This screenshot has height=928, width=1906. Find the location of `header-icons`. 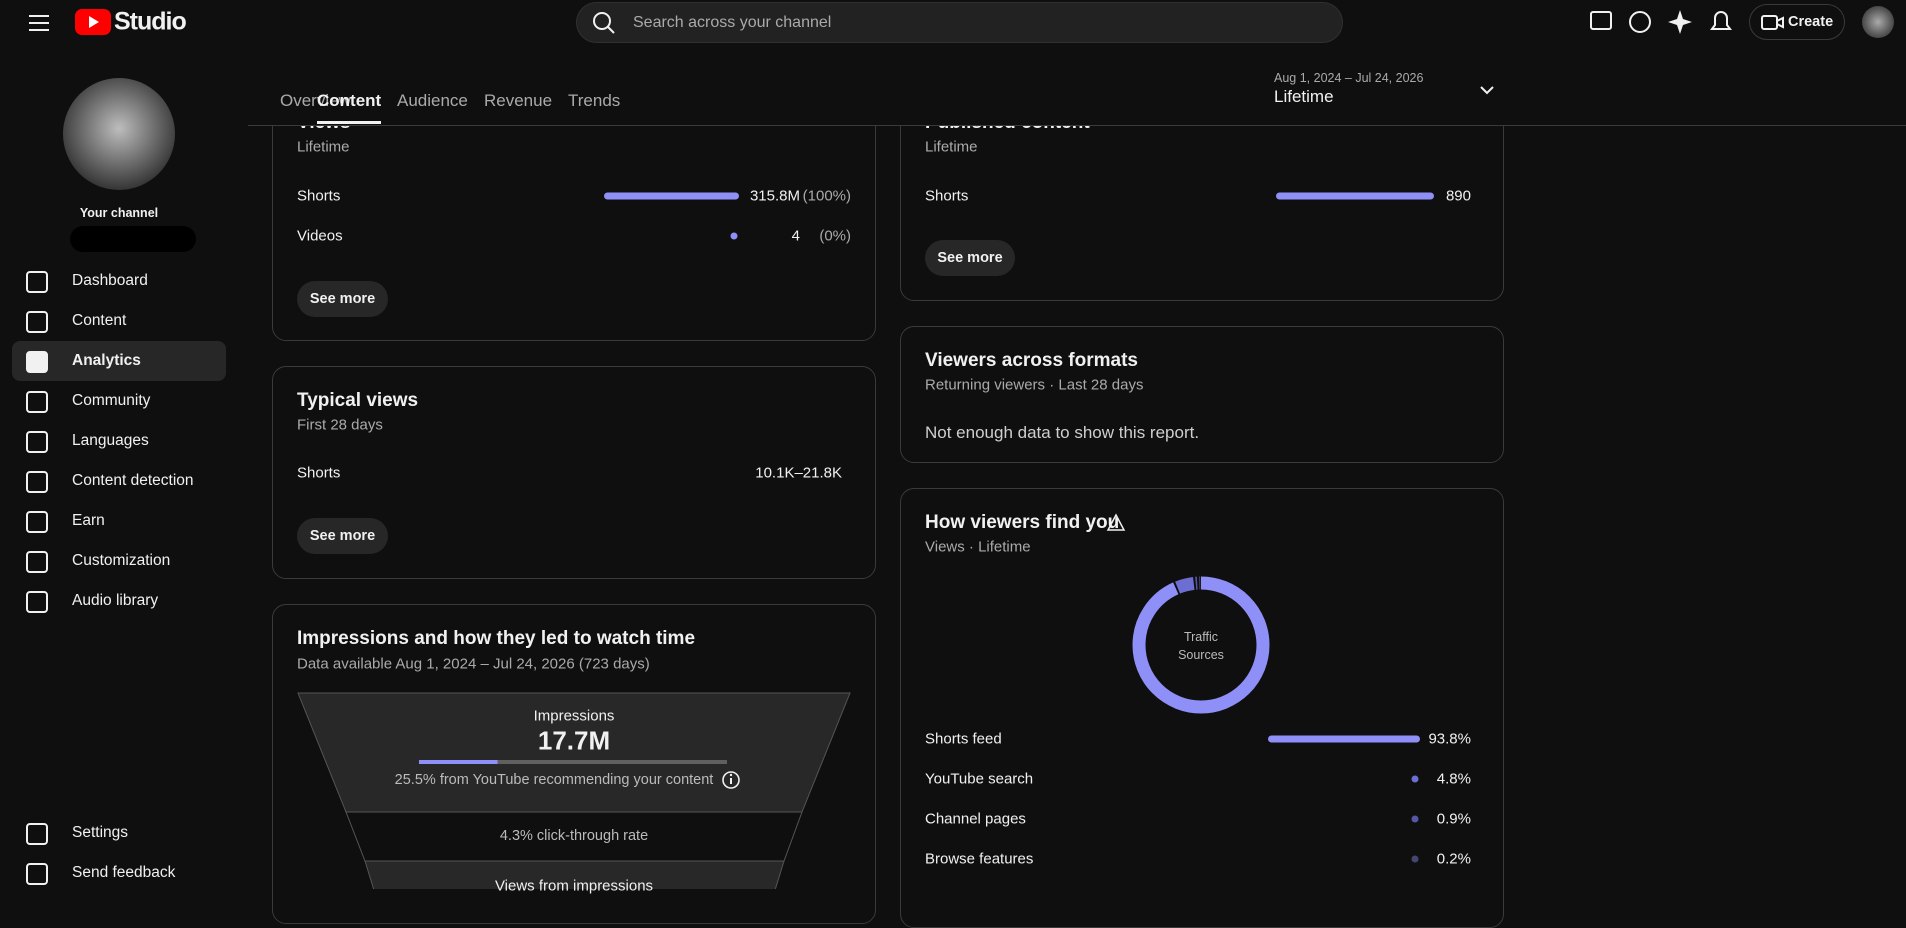

header-icons is located at coordinates (1661, 22).